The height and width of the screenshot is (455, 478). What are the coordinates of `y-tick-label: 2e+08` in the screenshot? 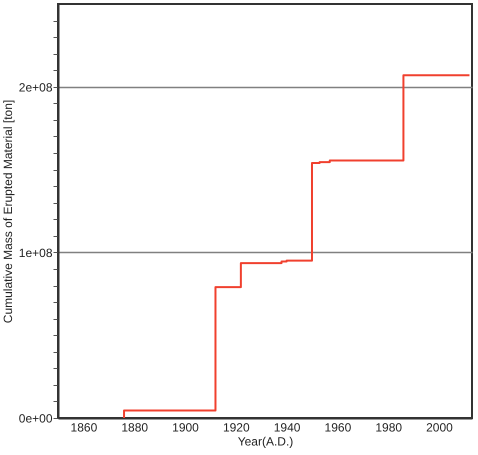 It's located at (35, 87).